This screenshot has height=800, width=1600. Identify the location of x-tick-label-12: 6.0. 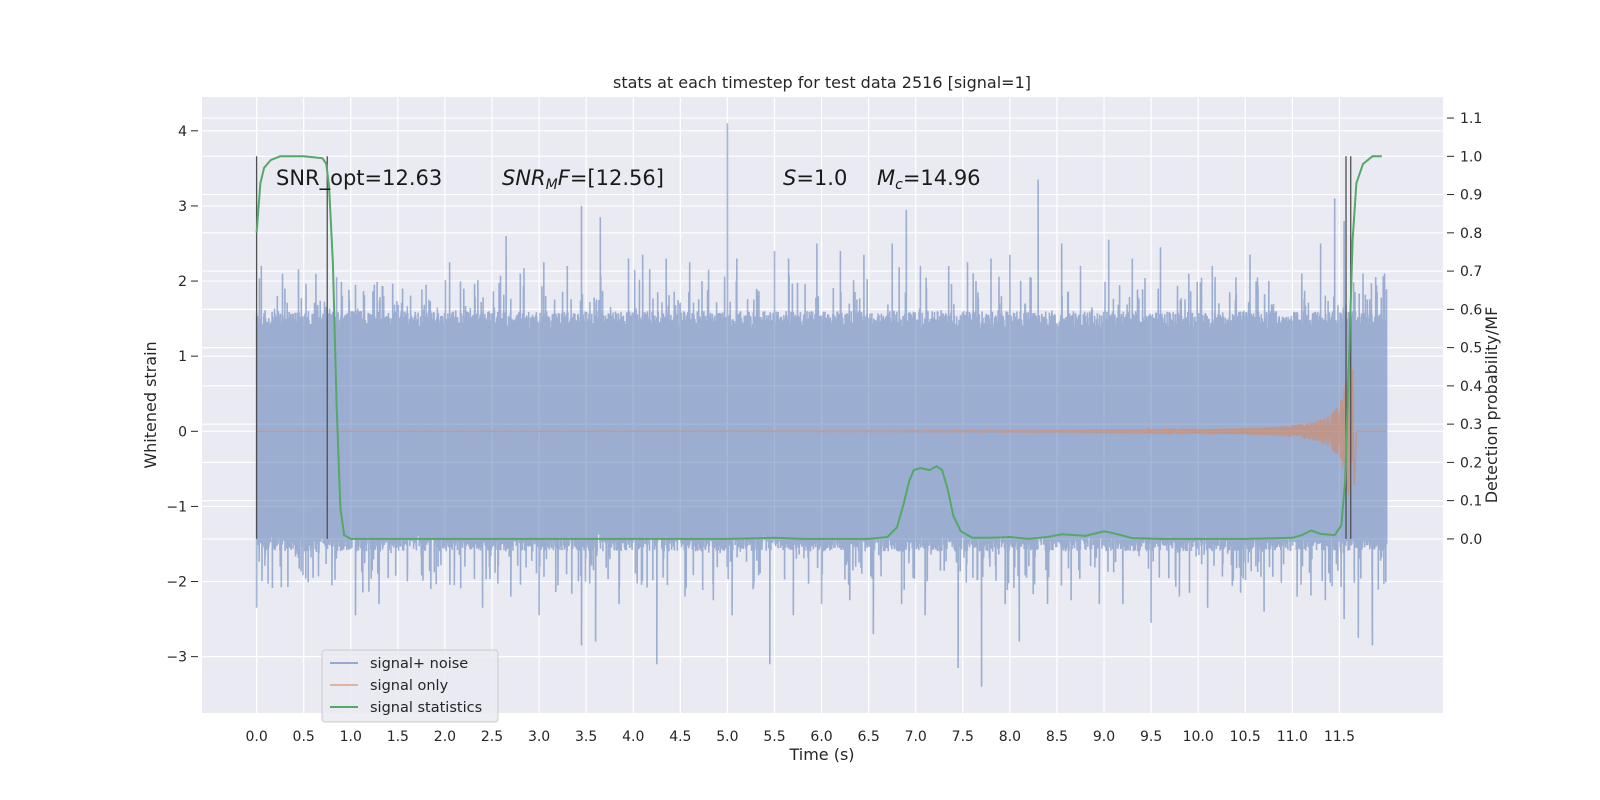
(821, 737).